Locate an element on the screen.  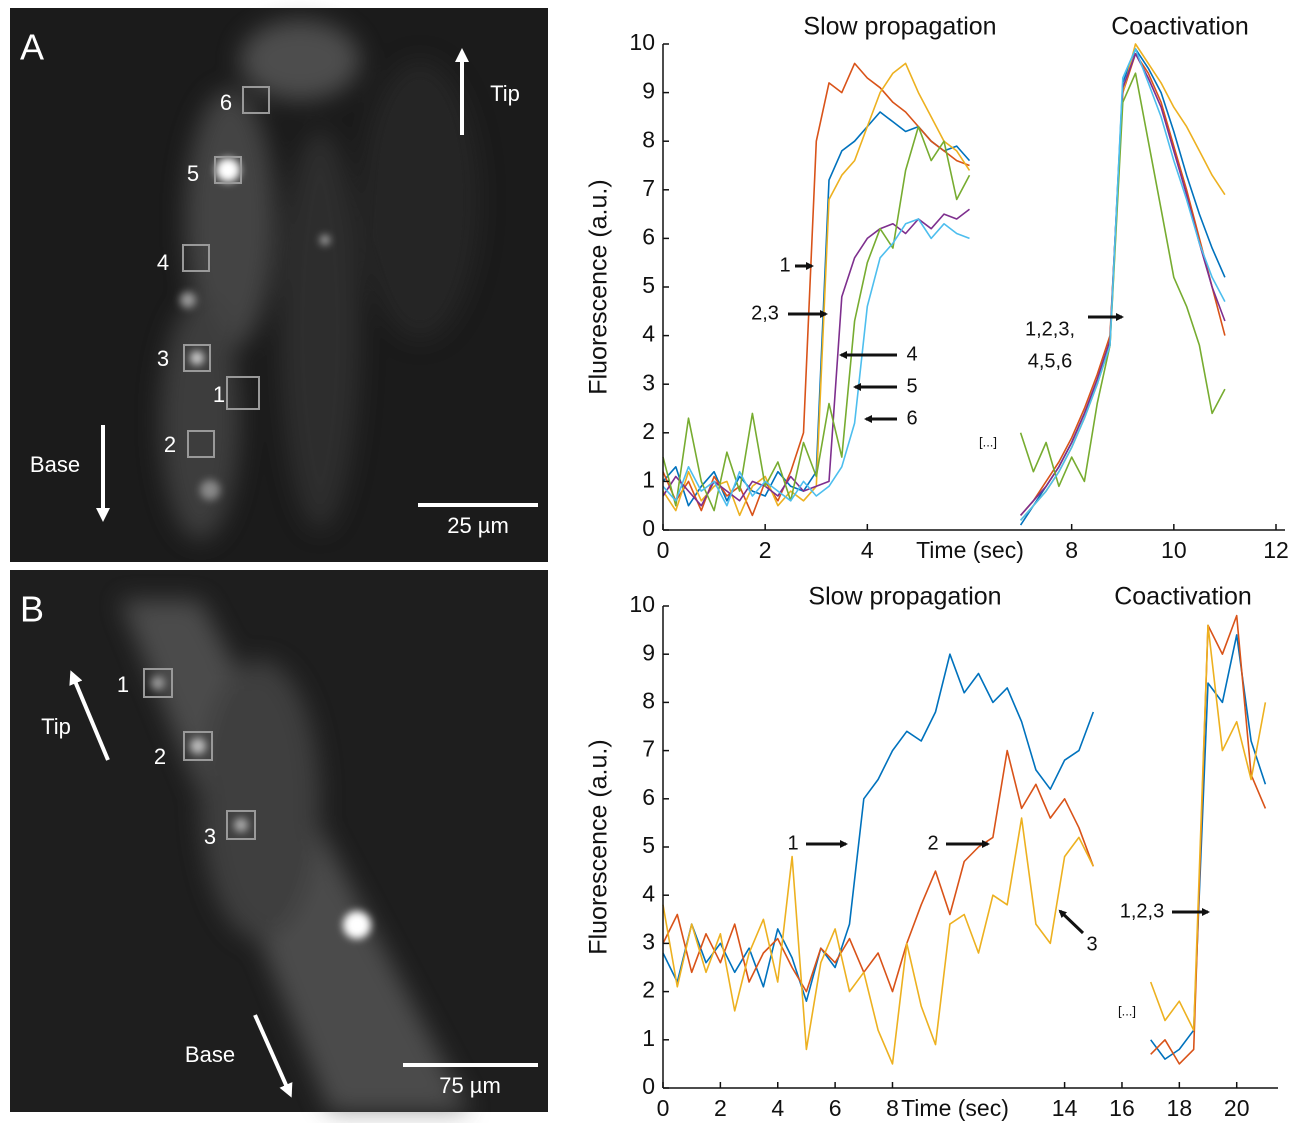
x-tick-label: 16 is located at coordinates (1122, 1108).